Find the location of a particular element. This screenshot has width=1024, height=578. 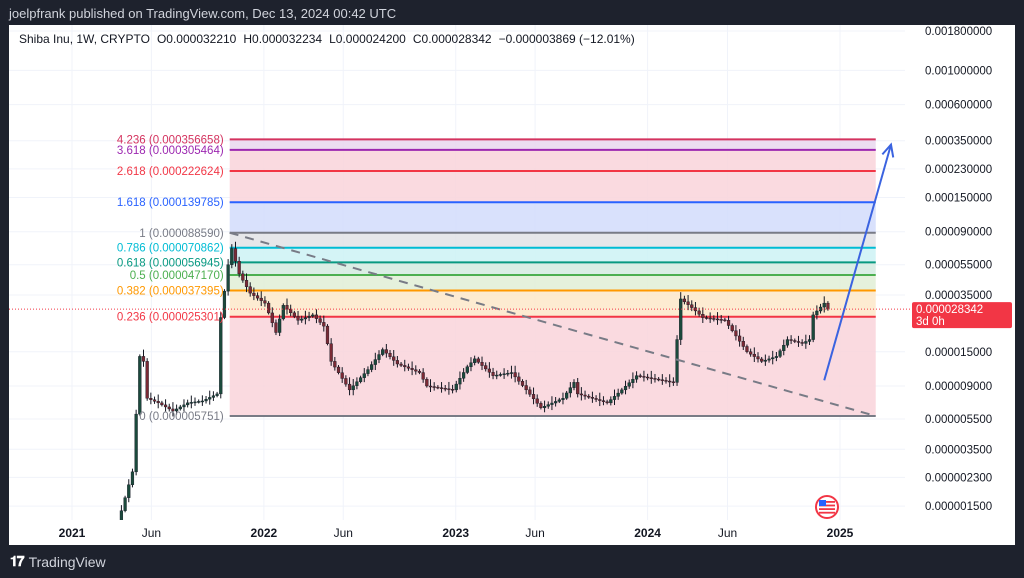

low-value: L0.000024200 is located at coordinates (367, 39).